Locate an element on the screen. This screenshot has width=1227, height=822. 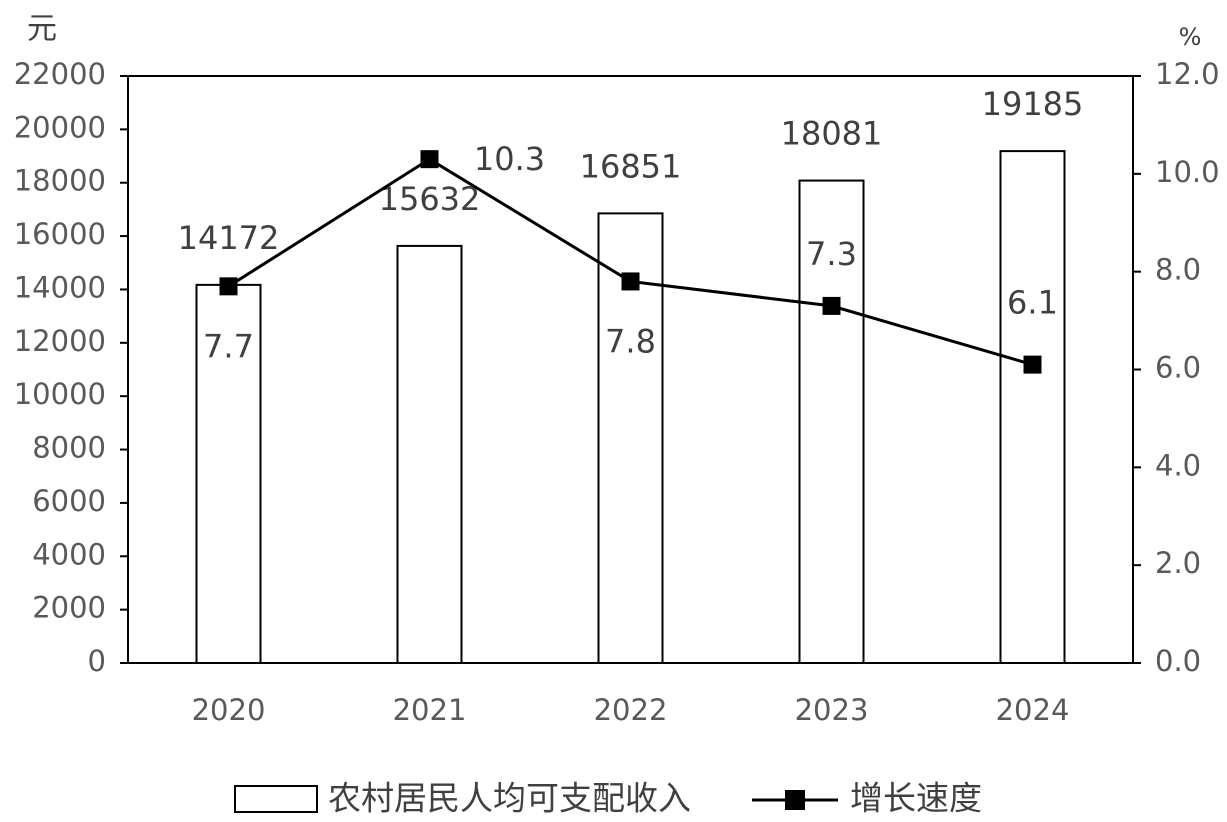
bar-value-label: 19185 is located at coordinates (1033, 104).